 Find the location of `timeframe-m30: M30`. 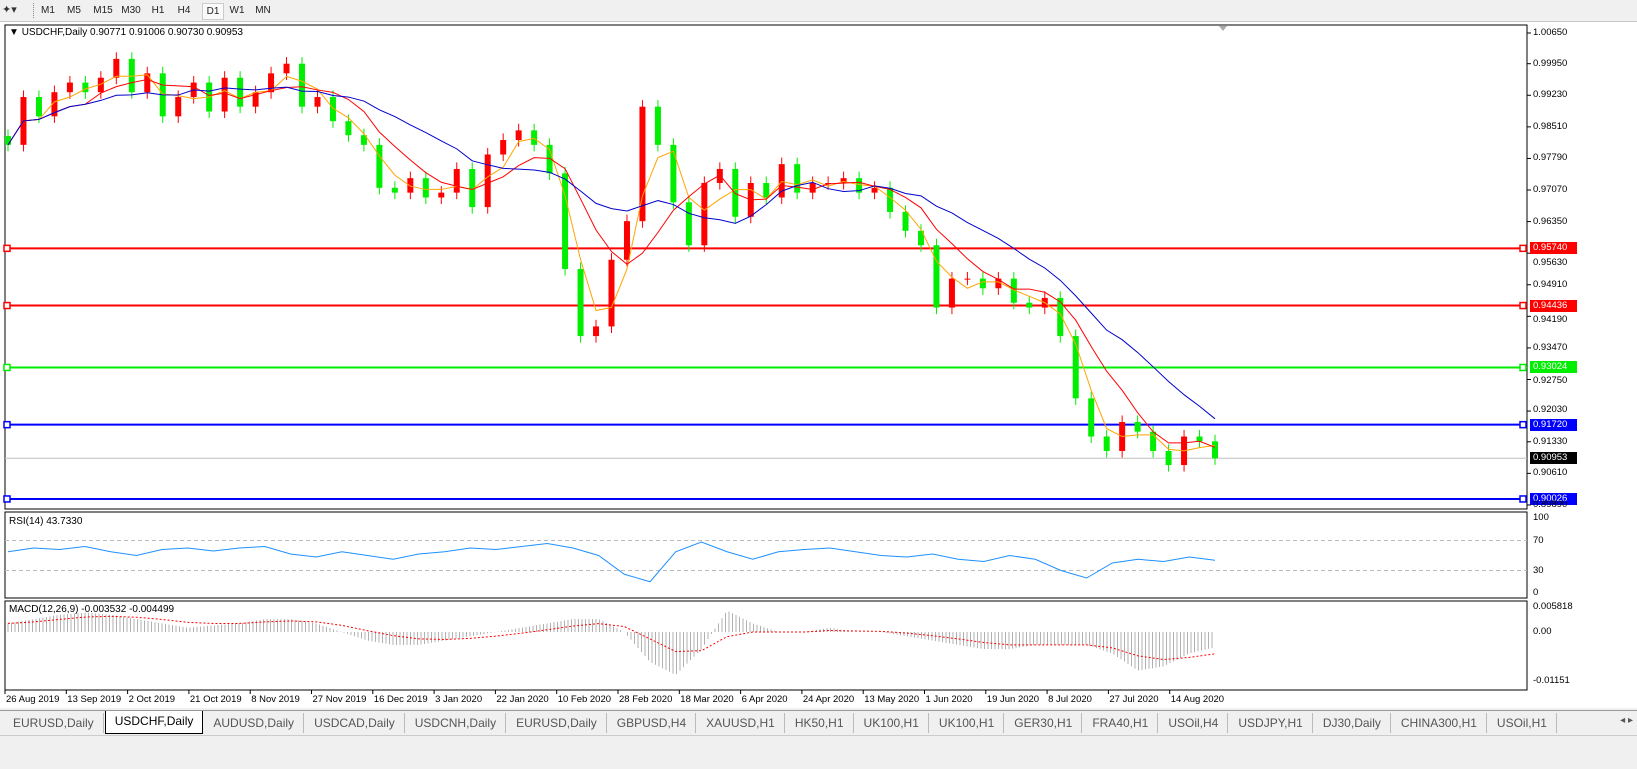

timeframe-m30: M30 is located at coordinates (131, 10).